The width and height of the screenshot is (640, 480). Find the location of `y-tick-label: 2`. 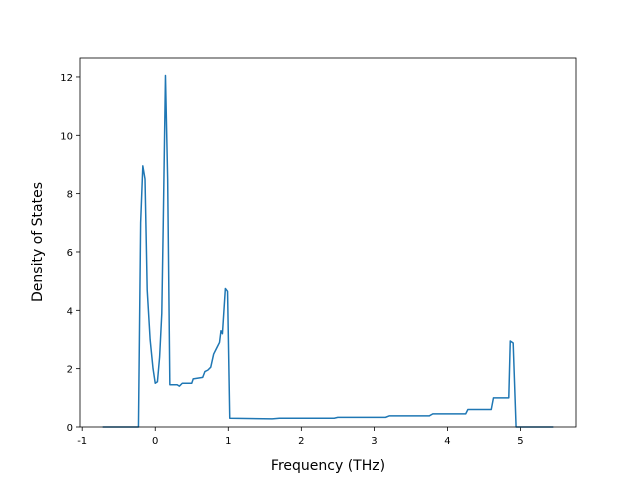

y-tick-label: 2 is located at coordinates (70, 370).